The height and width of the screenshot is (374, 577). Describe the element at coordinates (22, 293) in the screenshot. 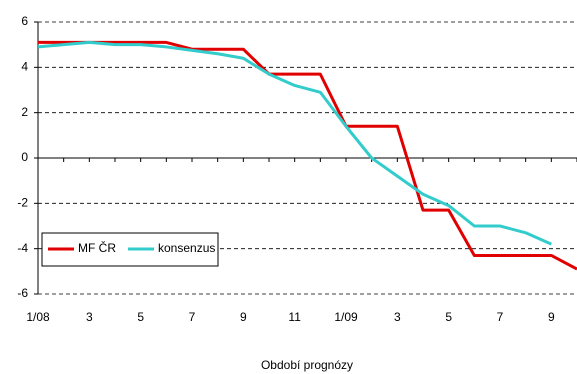

I see `y-tick-label: -6` at that location.